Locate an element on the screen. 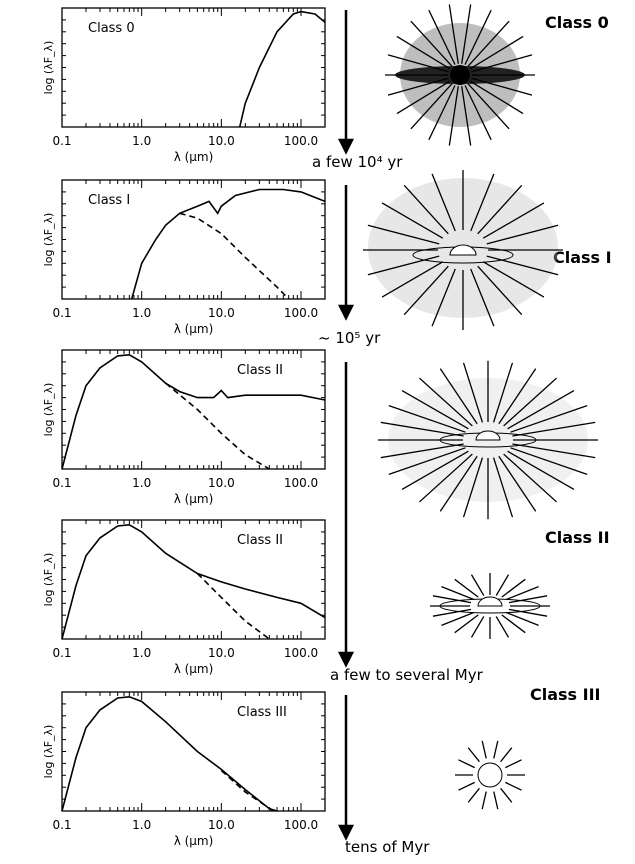 This screenshot has width=635, height=864. time-arrows is located at coordinates (346, 425).